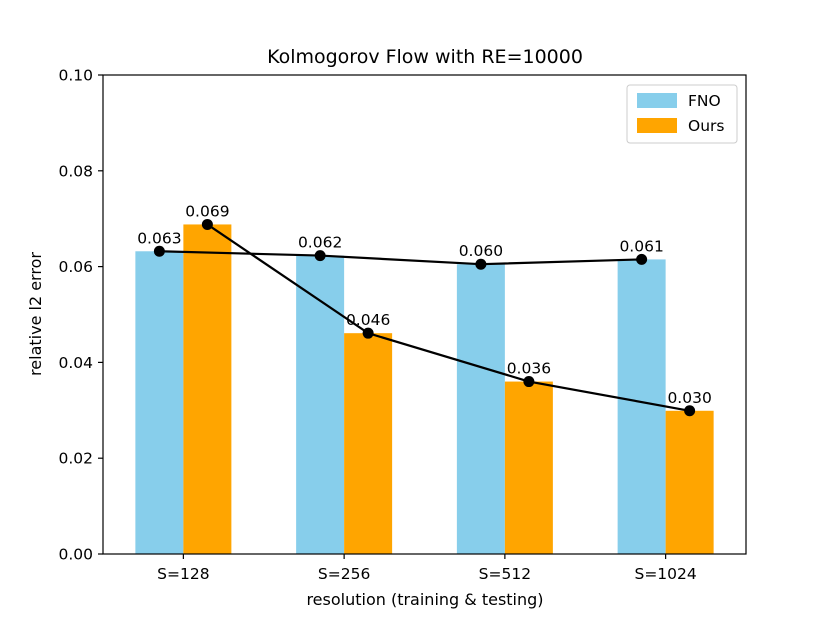 The width and height of the screenshot is (830, 623). I want to click on y-tick-label-0: 0.00, so click(75, 555).